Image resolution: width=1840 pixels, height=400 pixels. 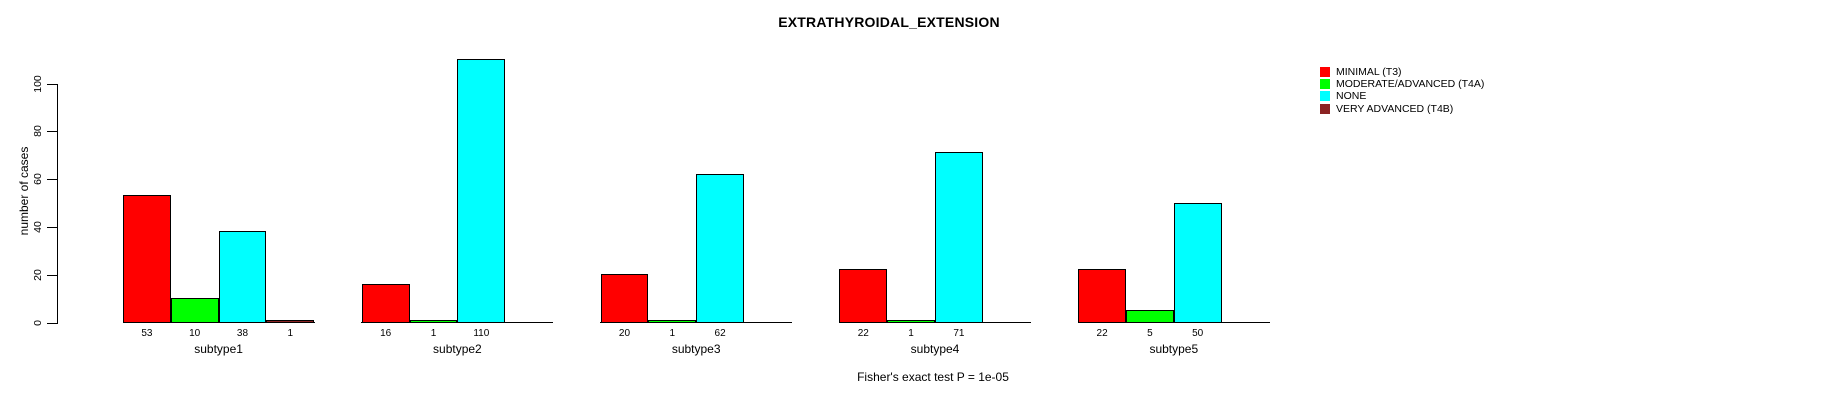 What do you see at coordinates (1102, 296) in the screenshot?
I see `bar-series1-subtype5` at bounding box center [1102, 296].